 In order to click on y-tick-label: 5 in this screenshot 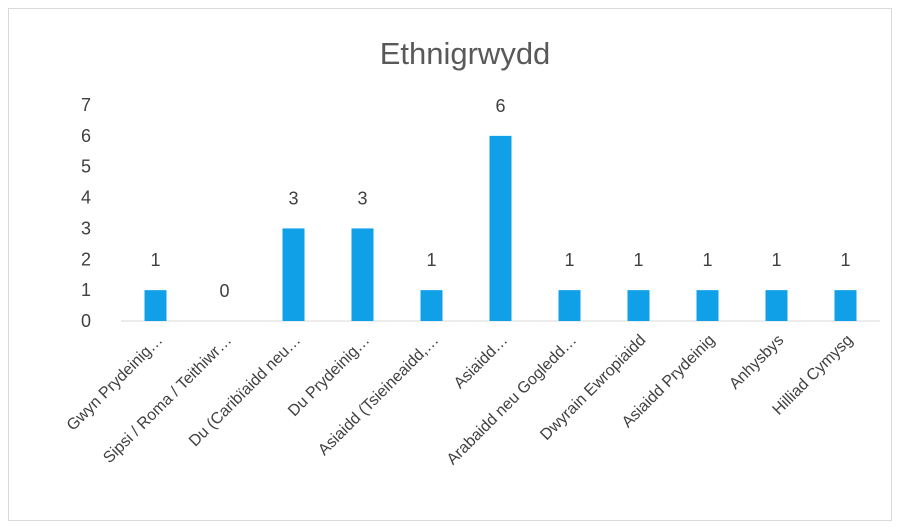, I will do `click(86, 167)`.